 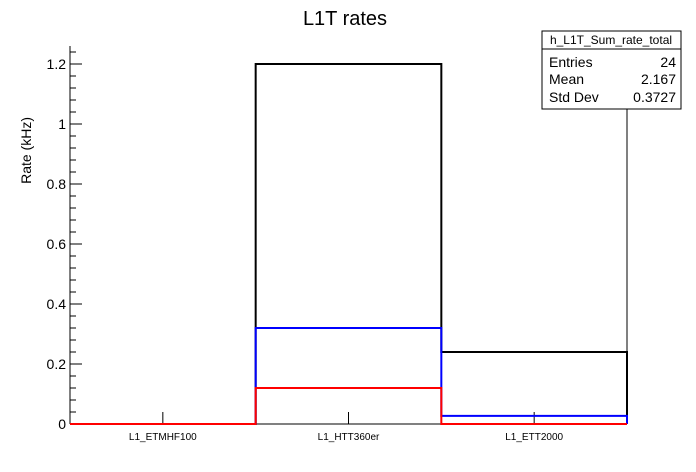 I want to click on y-tick-label: 0, so click(x=62, y=424).